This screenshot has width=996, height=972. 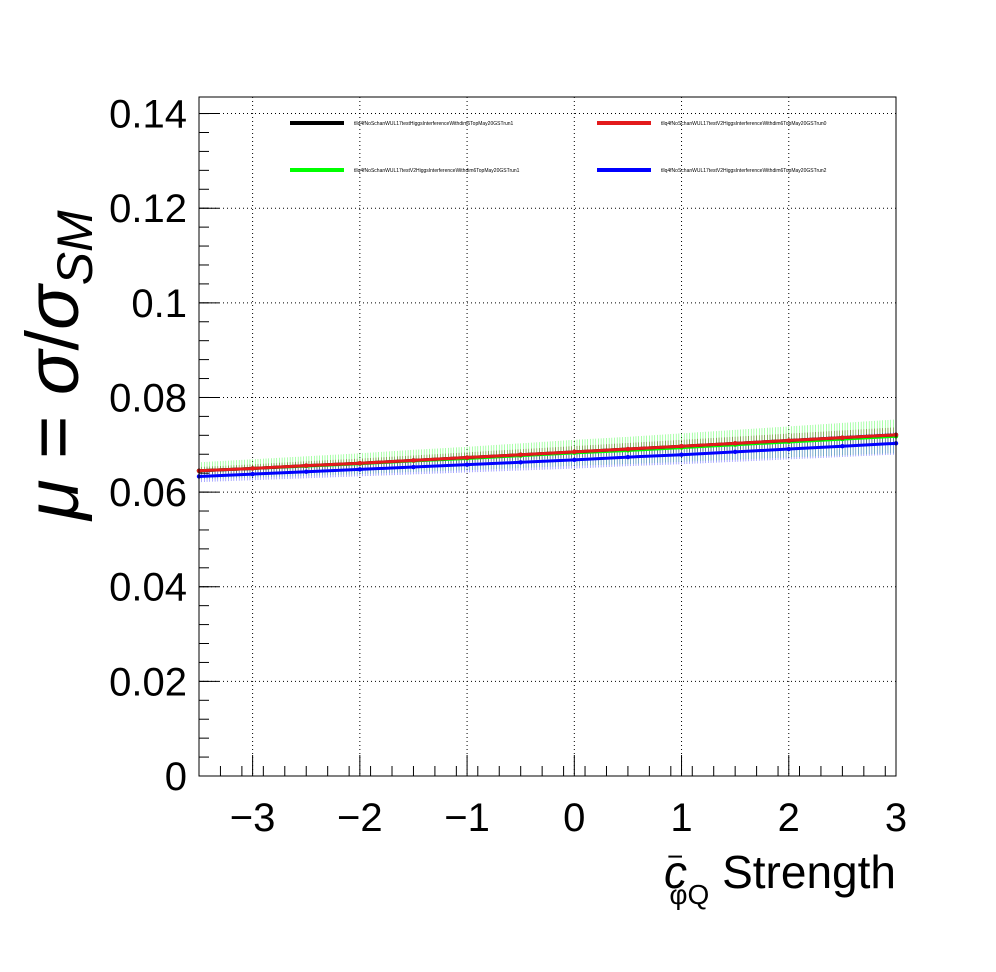 What do you see at coordinates (148, 493) in the screenshot?
I see `y-tick-label: 0.06` at bounding box center [148, 493].